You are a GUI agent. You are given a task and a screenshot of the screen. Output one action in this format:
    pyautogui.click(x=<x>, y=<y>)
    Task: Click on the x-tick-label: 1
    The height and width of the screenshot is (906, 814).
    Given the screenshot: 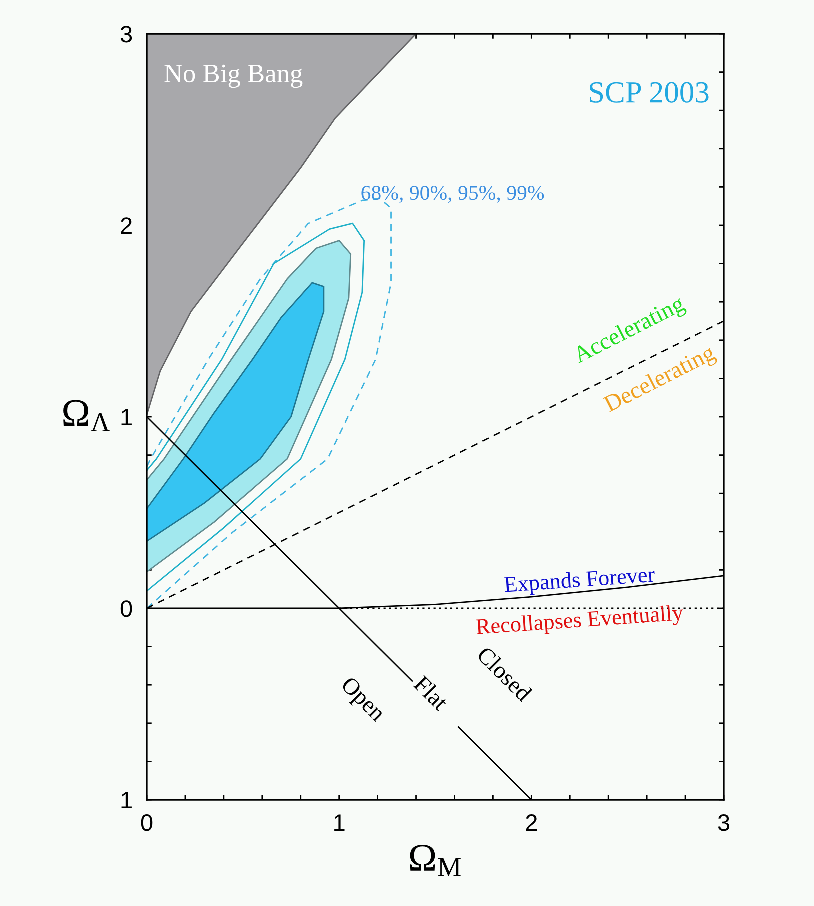 What is the action you would take?
    pyautogui.click(x=339, y=822)
    